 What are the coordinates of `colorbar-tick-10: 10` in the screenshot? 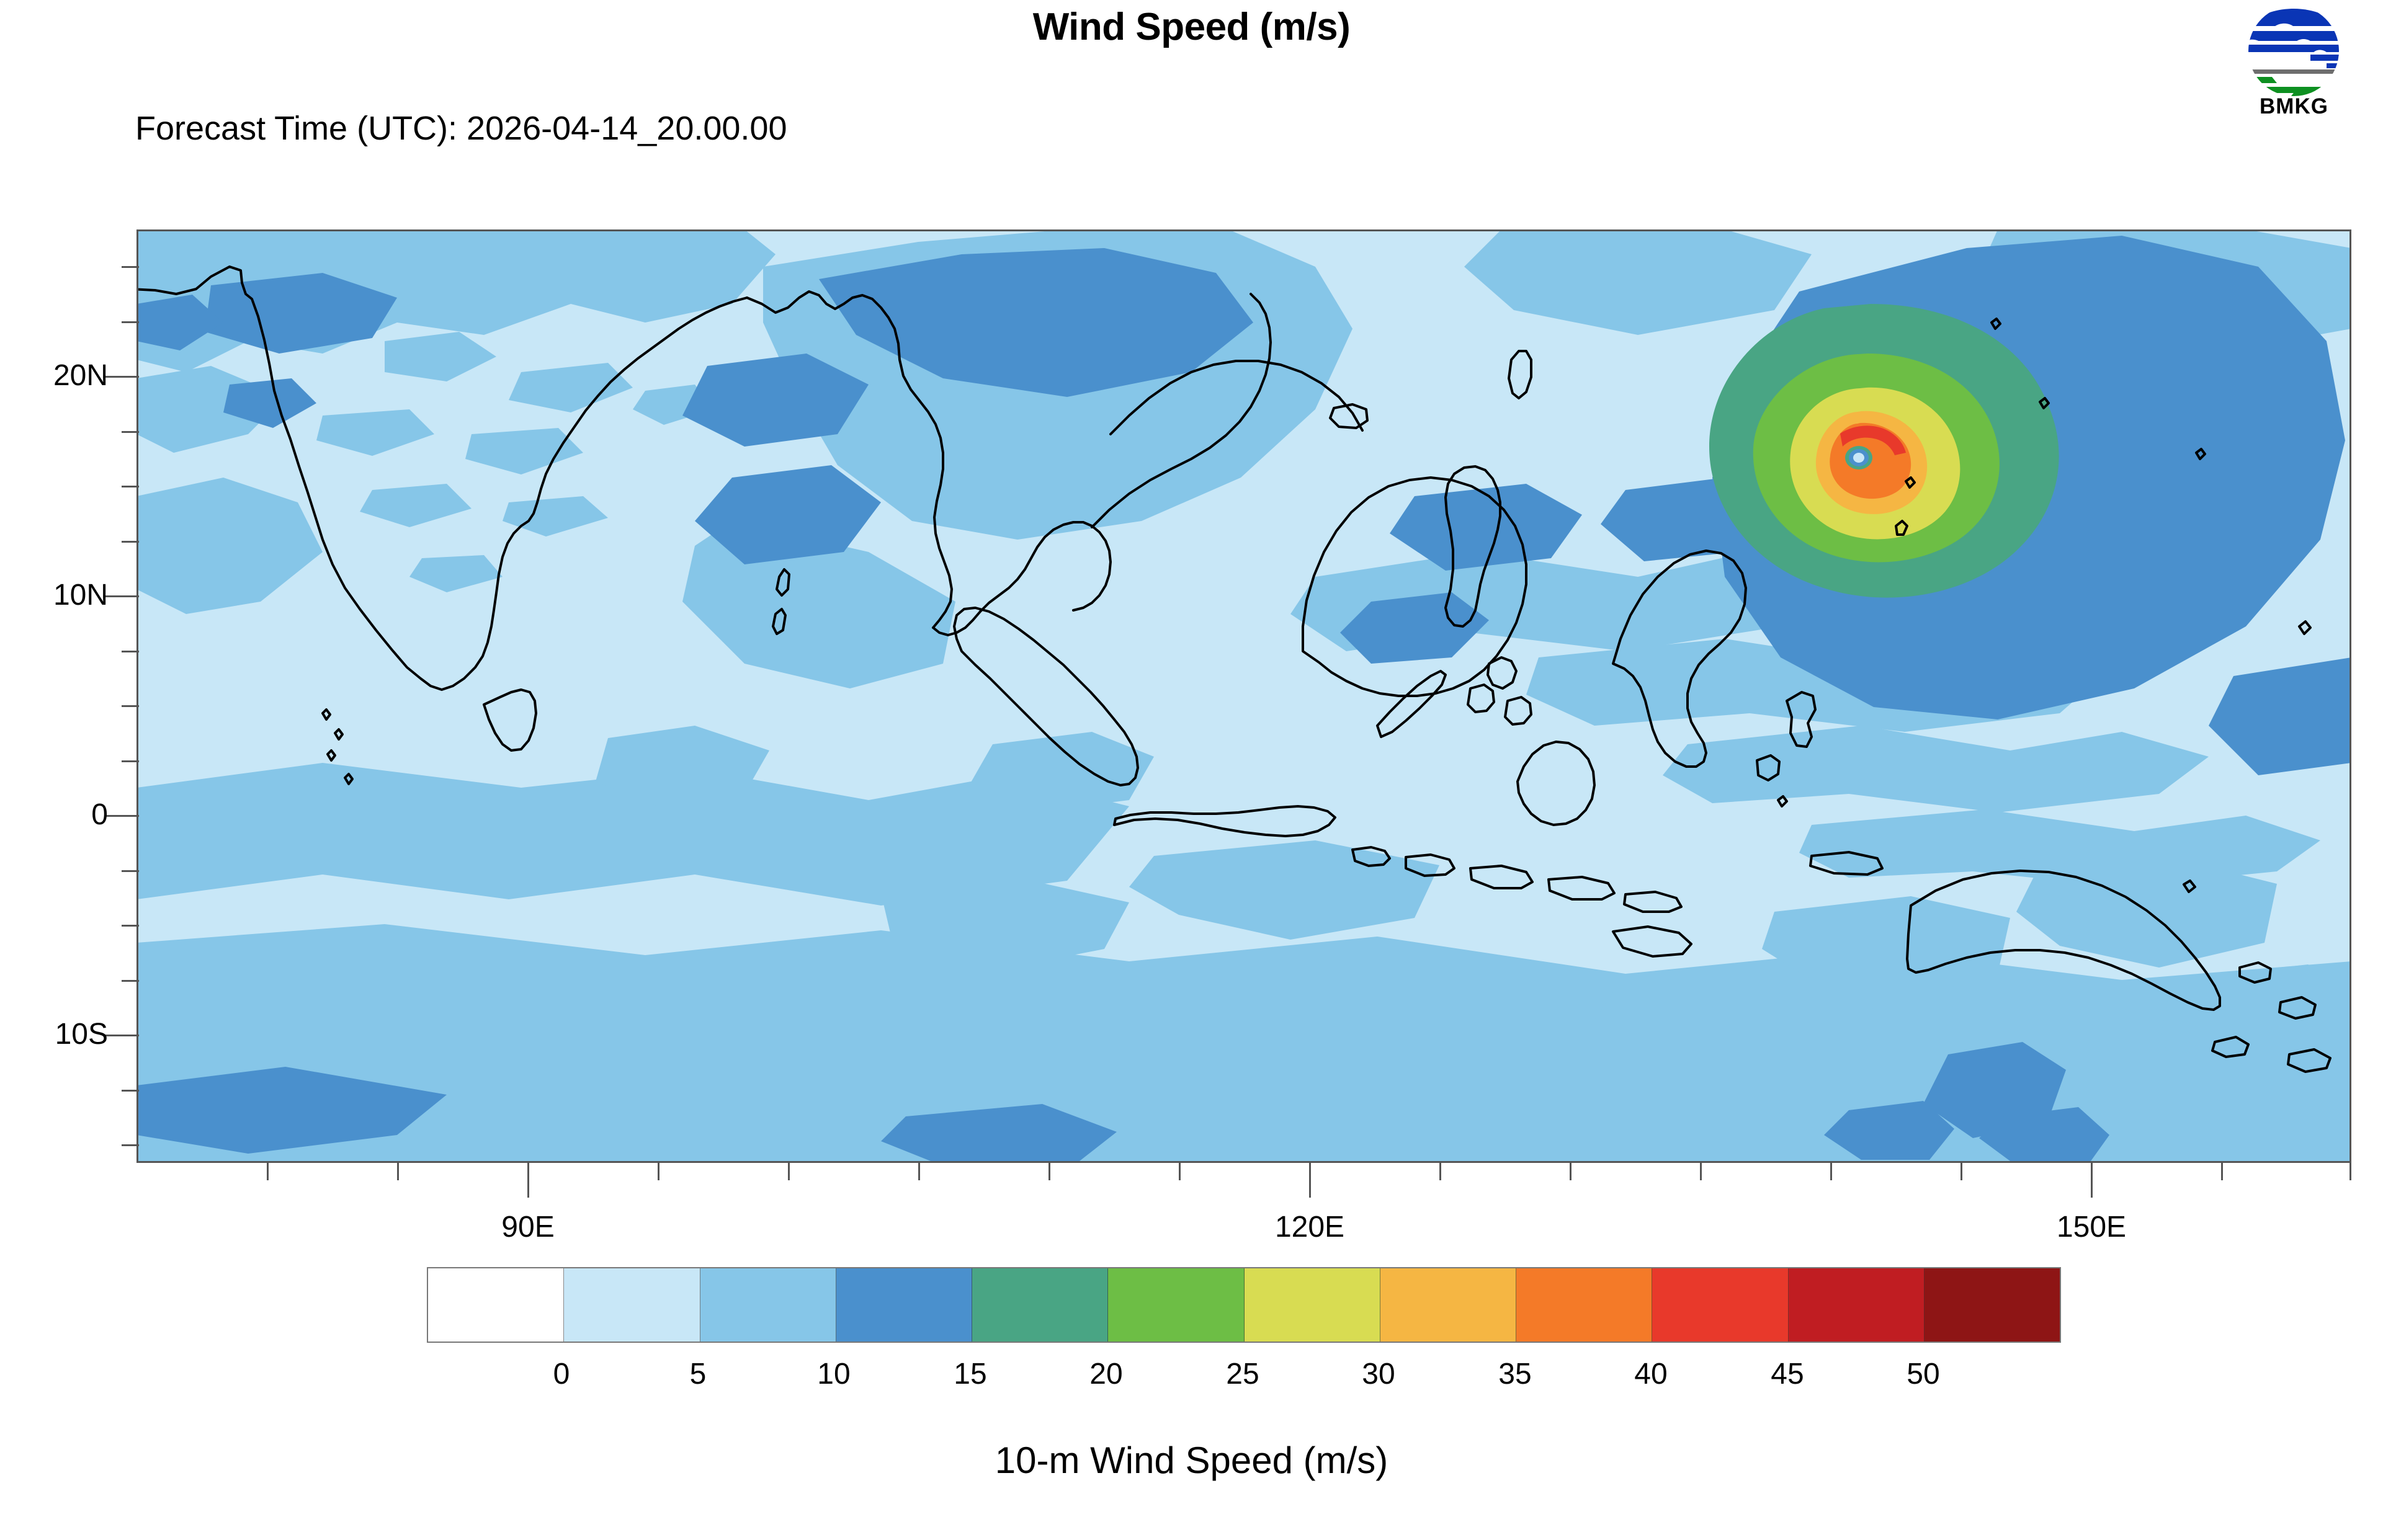 It's located at (834, 1375).